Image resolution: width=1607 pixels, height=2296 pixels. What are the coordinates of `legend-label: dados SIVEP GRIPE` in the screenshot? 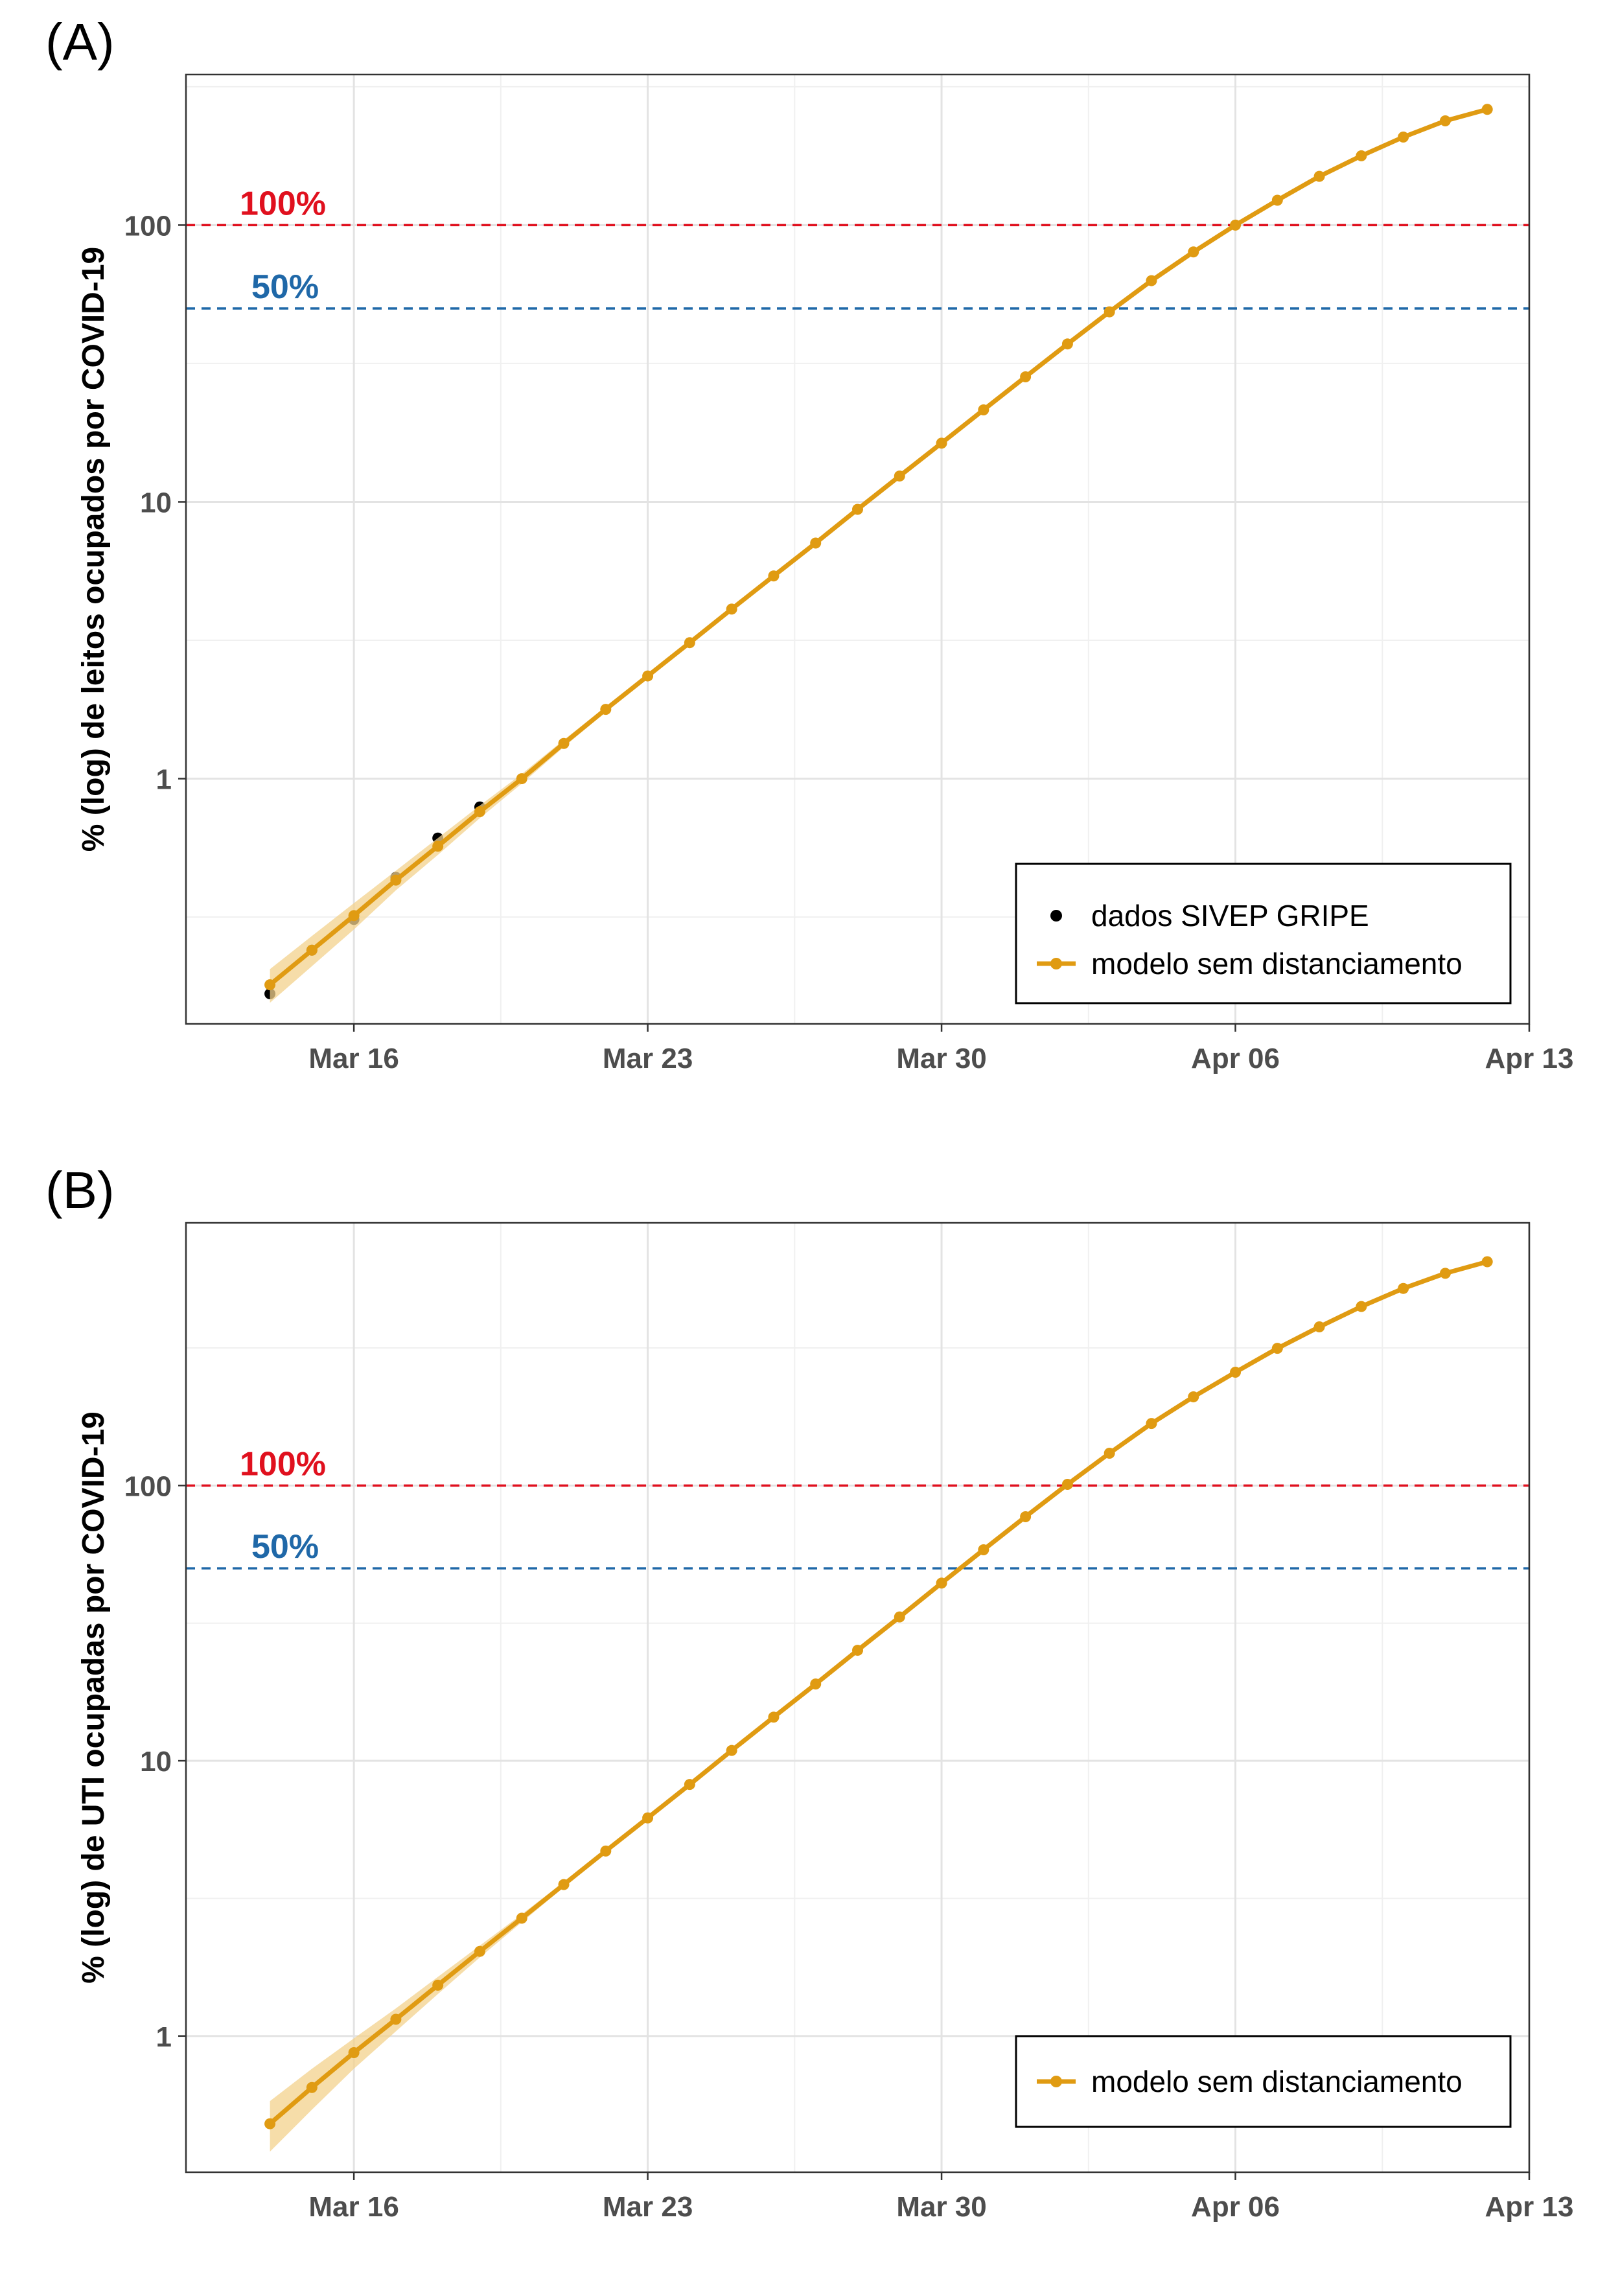 It's located at (1230, 916).